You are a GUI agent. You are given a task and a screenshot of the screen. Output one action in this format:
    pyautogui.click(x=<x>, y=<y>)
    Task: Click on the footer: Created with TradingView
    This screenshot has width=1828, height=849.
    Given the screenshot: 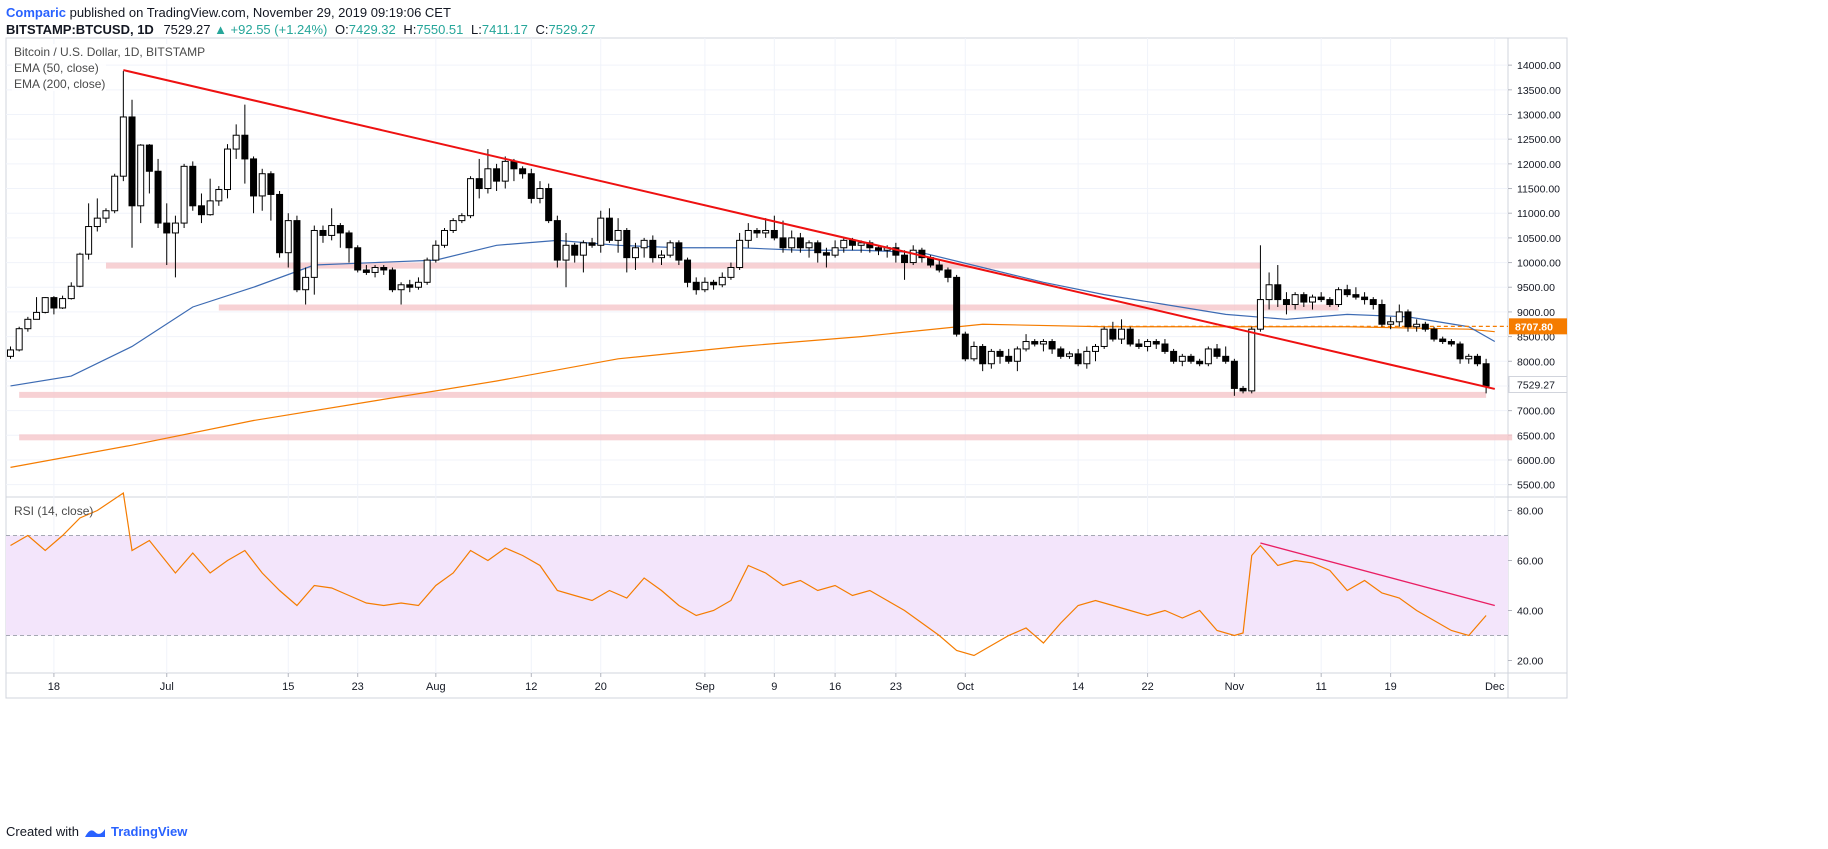 What is the action you would take?
    pyautogui.click(x=96, y=831)
    